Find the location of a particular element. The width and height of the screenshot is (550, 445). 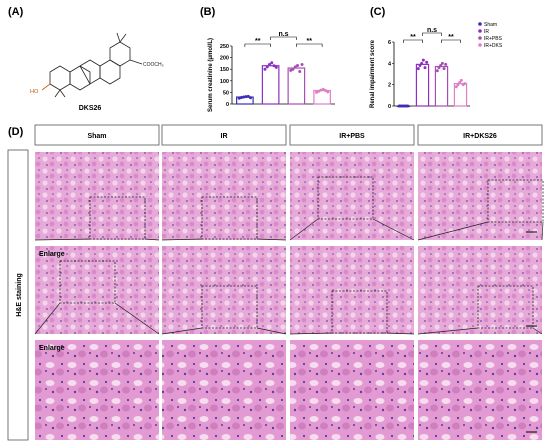

y-tick-label: 4 is located at coordinates (390, 64).